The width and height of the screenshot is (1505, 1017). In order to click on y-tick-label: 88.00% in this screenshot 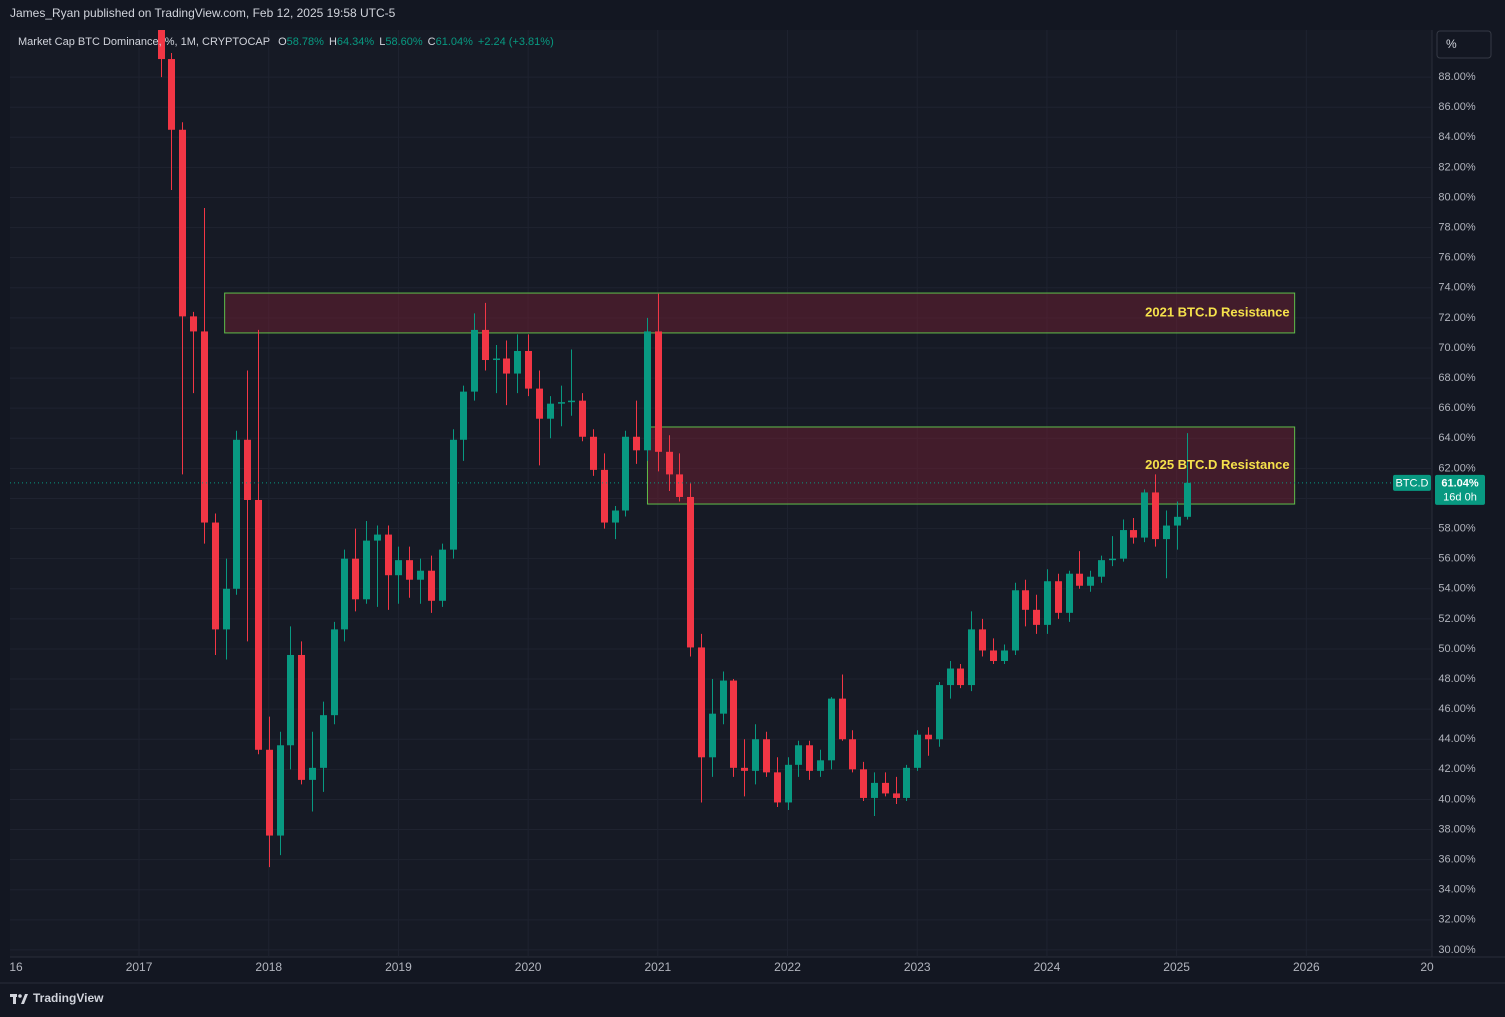, I will do `click(1457, 77)`.